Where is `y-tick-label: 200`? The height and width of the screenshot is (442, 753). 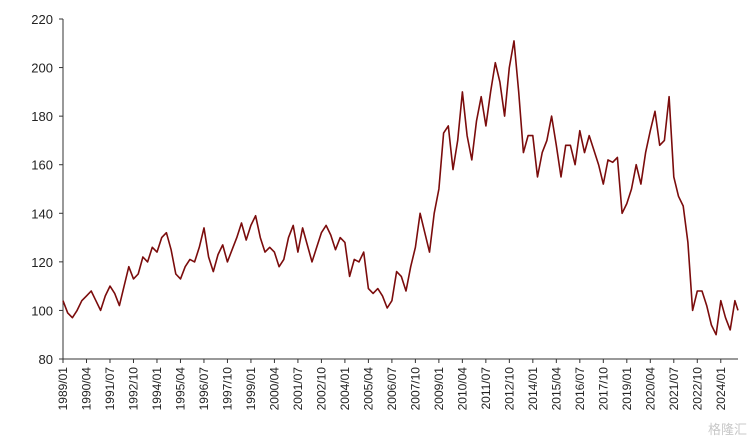 y-tick-label: 200 is located at coordinates (42, 68).